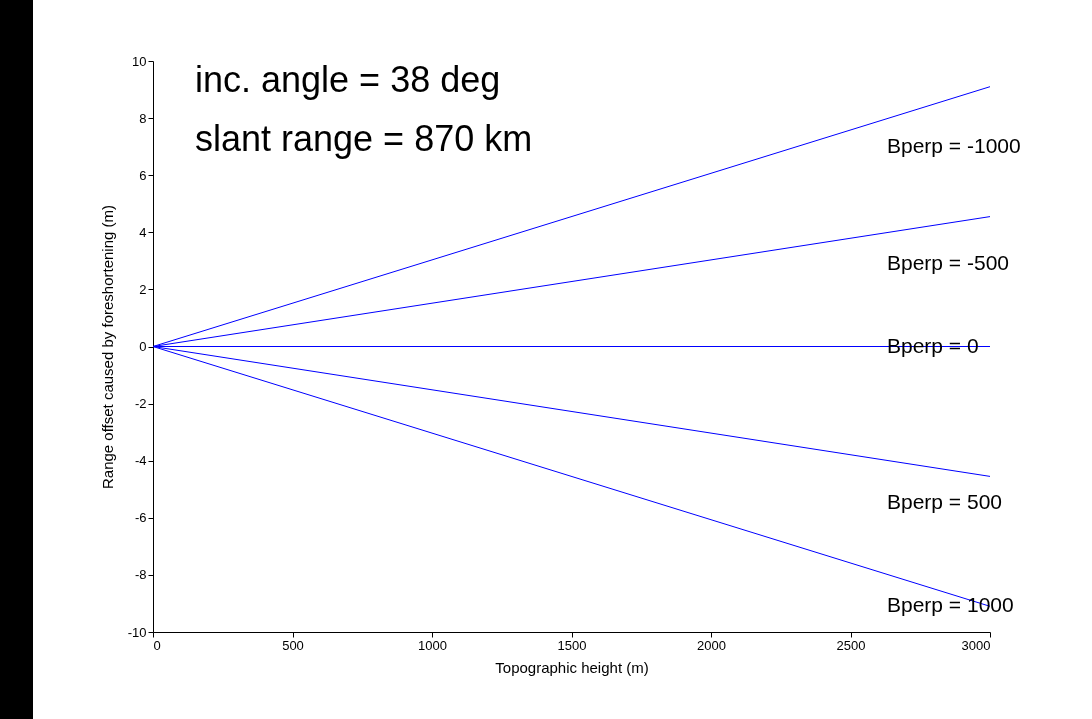 The width and height of the screenshot is (1092, 719). What do you see at coordinates (157, 645) in the screenshot?
I see `x-tick-label: 0` at bounding box center [157, 645].